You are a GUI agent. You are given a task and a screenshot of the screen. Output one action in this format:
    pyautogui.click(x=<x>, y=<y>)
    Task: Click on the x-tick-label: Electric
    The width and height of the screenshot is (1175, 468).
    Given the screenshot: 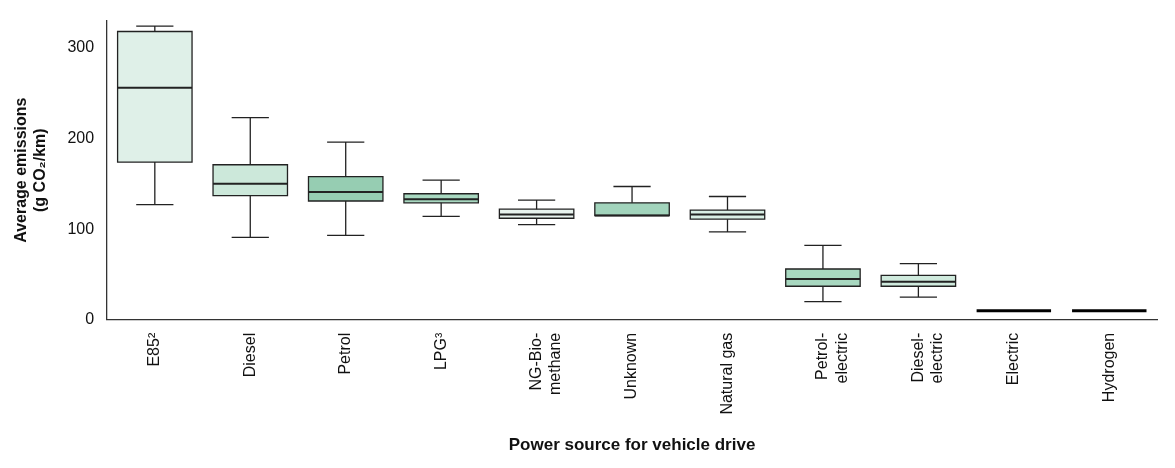 What is the action you would take?
    pyautogui.click(x=1013, y=359)
    